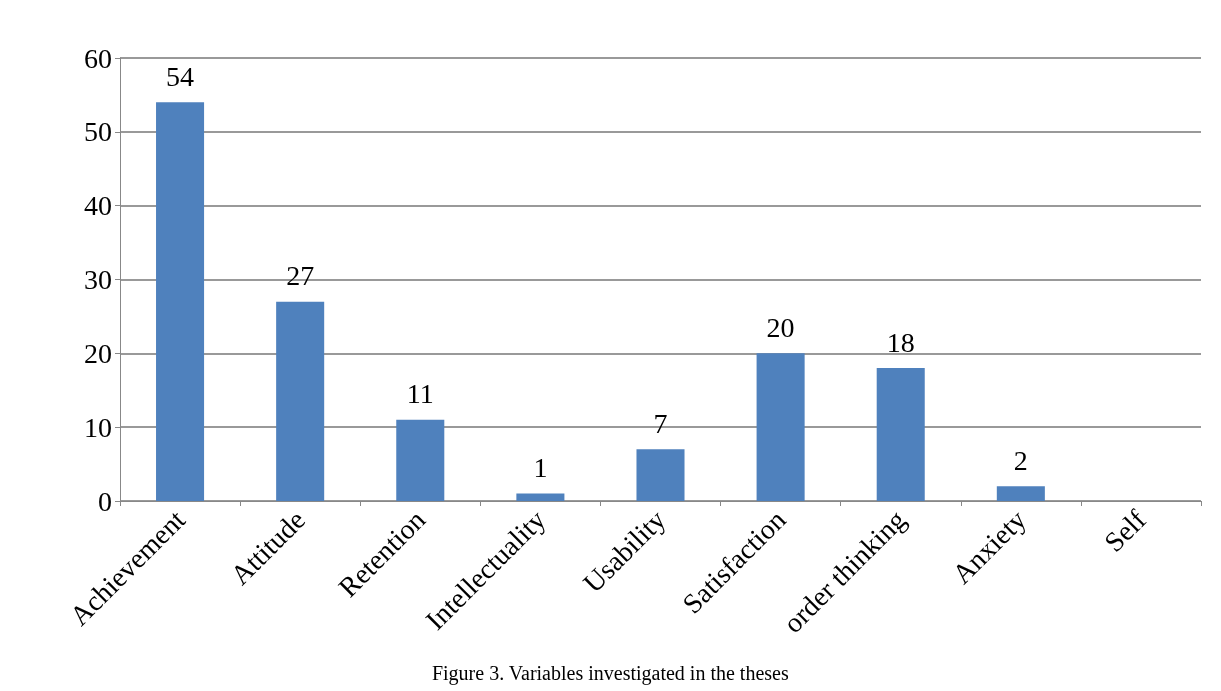 The image size is (1221, 691). Describe the element at coordinates (98, 353) in the screenshot. I see `y-tick-label: 20` at that location.